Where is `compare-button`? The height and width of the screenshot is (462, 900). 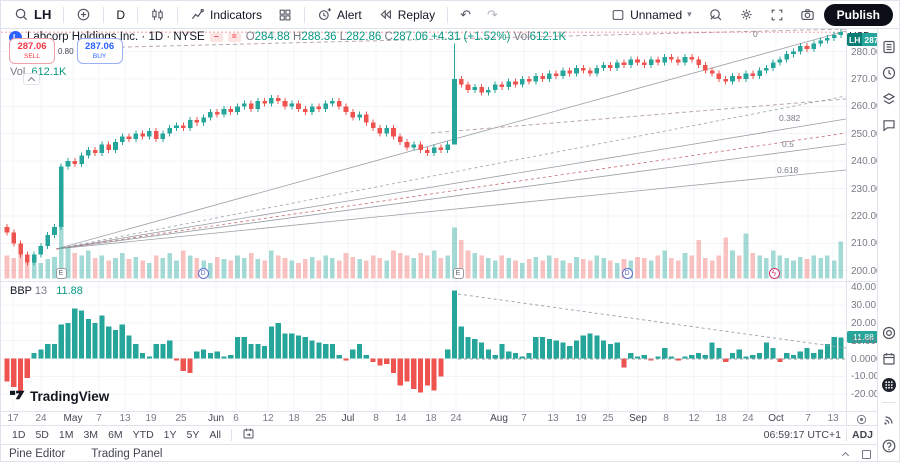 compare-button is located at coordinates (83, 14).